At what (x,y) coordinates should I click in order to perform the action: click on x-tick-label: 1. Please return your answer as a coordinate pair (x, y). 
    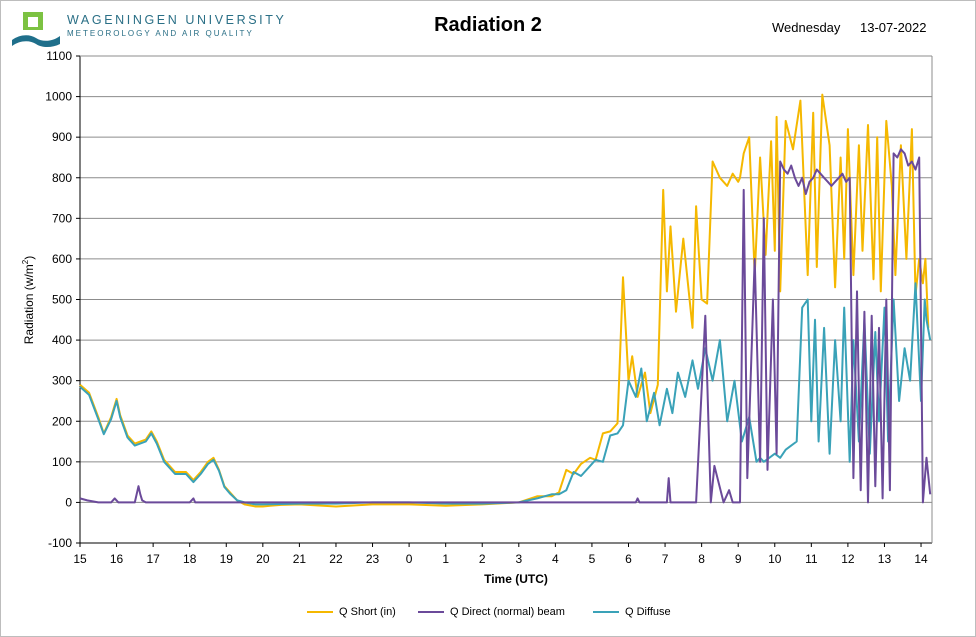
    Looking at the image, I should click on (445, 559).